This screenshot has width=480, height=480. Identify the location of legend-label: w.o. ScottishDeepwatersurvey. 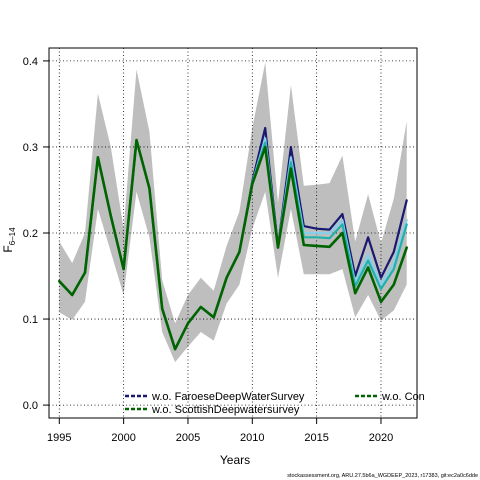
(225, 410).